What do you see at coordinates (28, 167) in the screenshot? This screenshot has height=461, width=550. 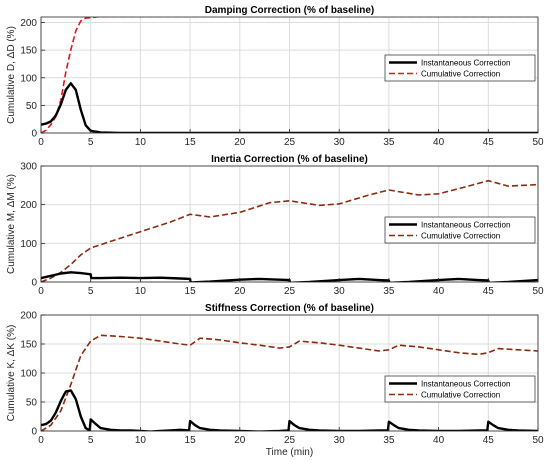 I see `y-tick-label: 300` at bounding box center [28, 167].